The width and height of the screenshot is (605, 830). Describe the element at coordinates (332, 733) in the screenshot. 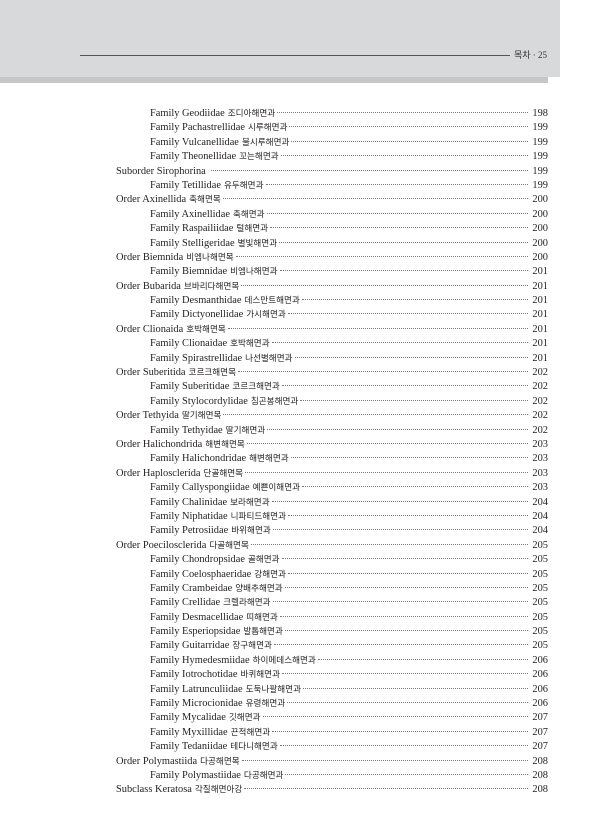

I see `toc-entry: Family Myxillidae 끈적해면과 207` at that location.